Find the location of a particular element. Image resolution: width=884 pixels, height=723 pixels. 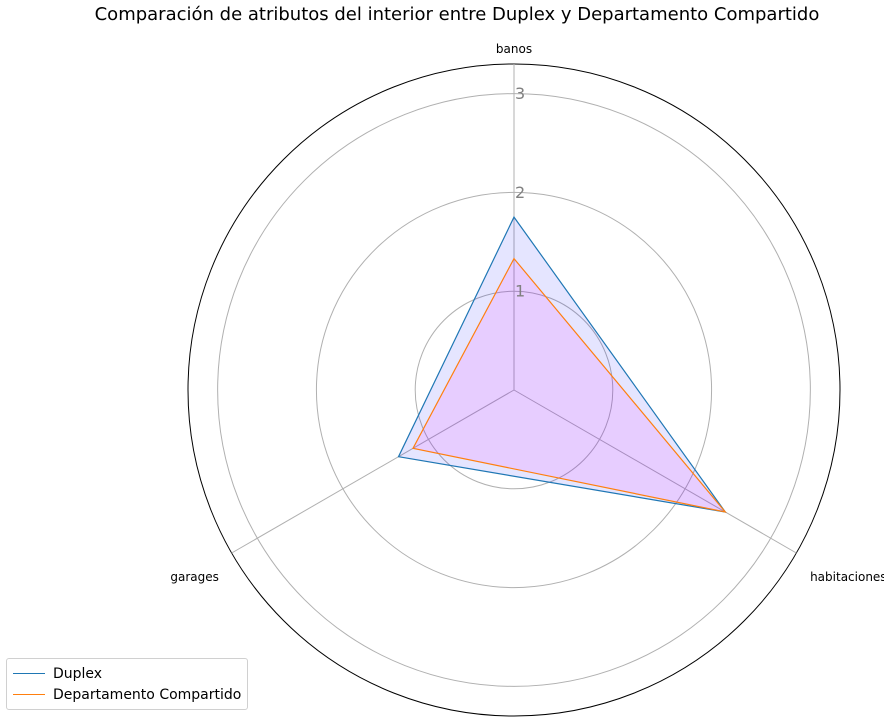

tick-label-1: 1 is located at coordinates (520, 291).